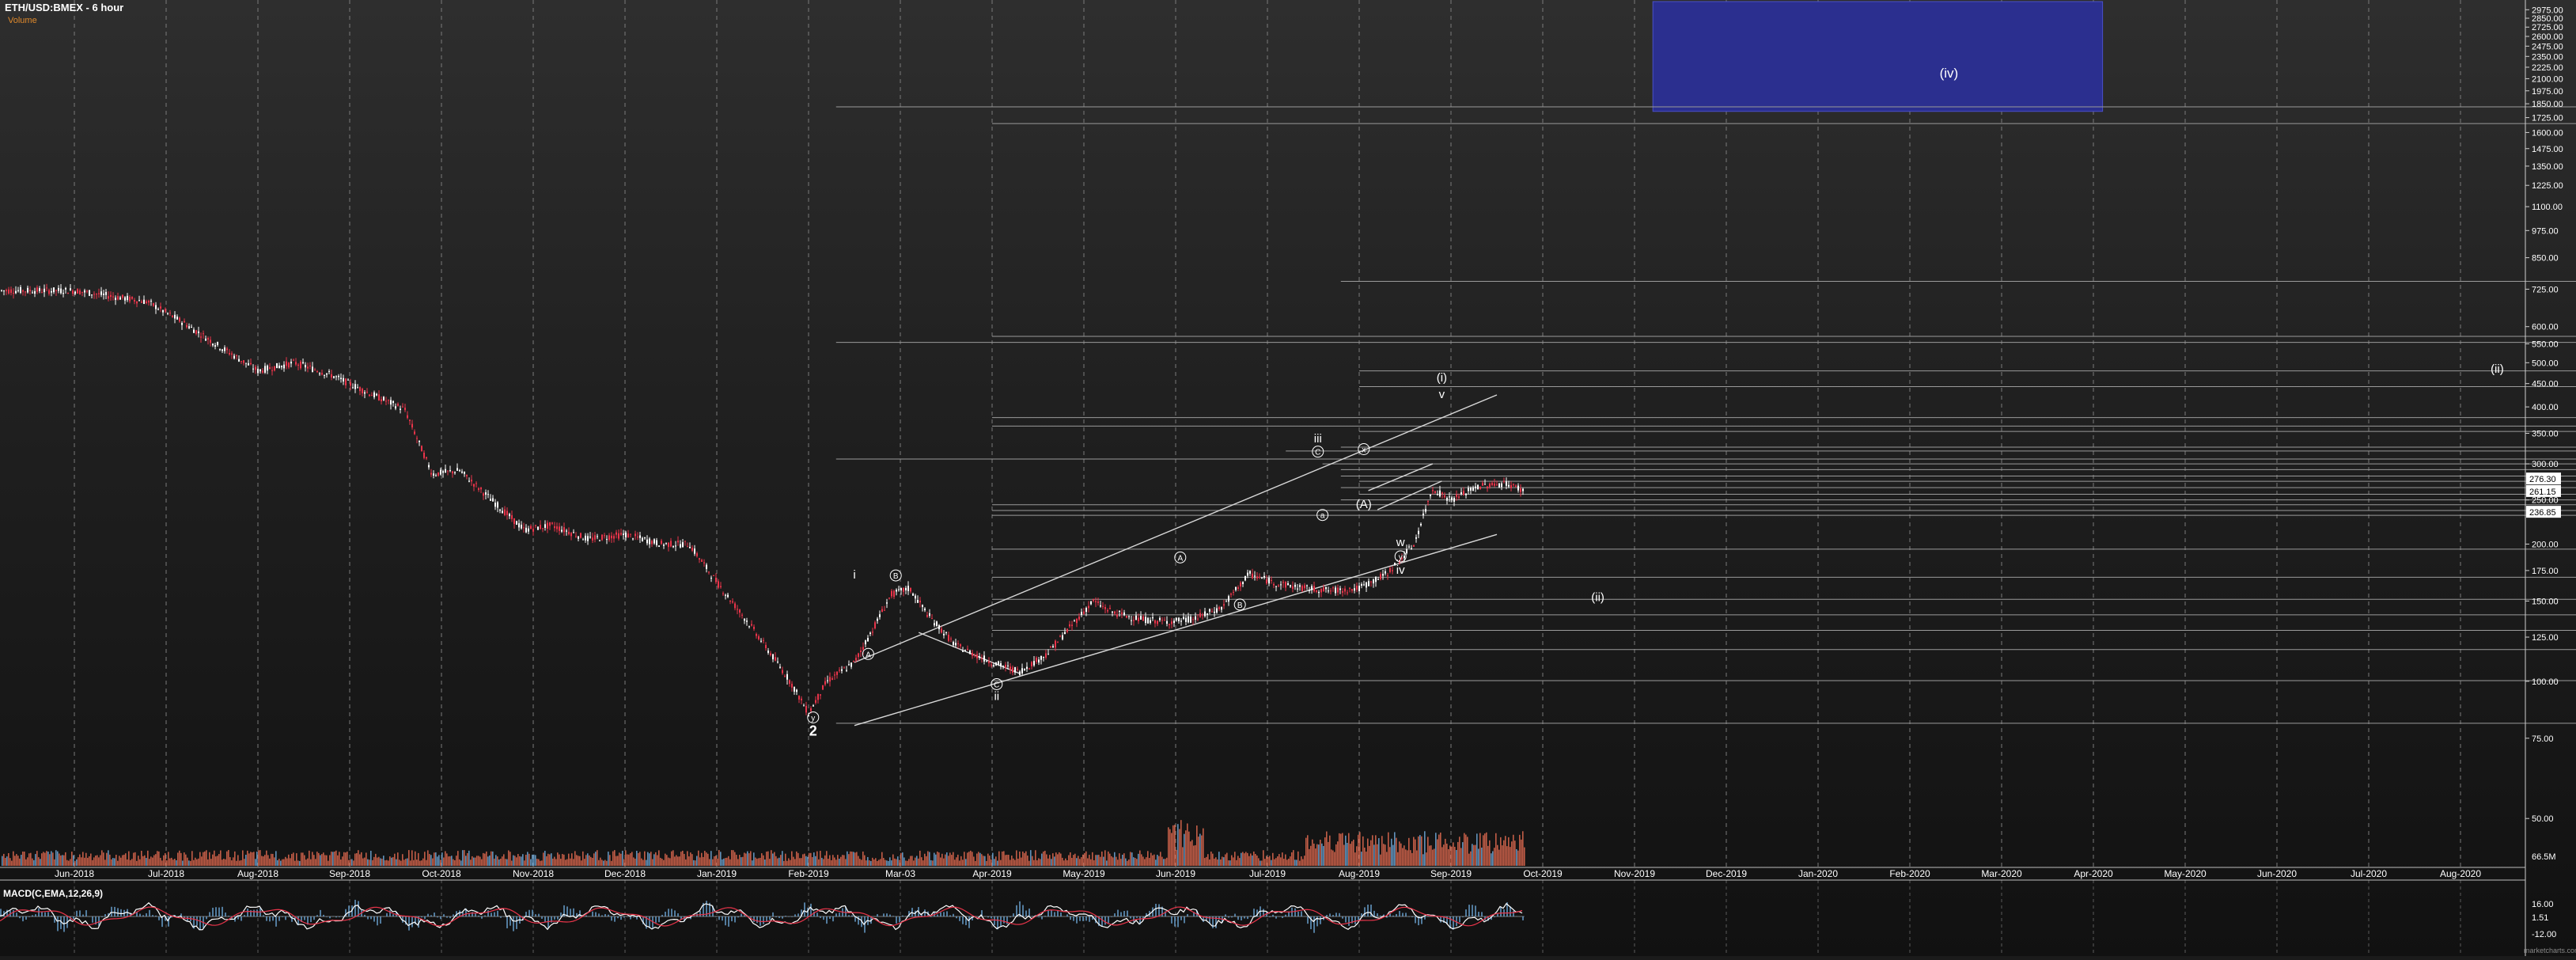 This screenshot has height=960, width=2576. What do you see at coordinates (2545, 544) in the screenshot?
I see `price-tick-label: 200.00` at bounding box center [2545, 544].